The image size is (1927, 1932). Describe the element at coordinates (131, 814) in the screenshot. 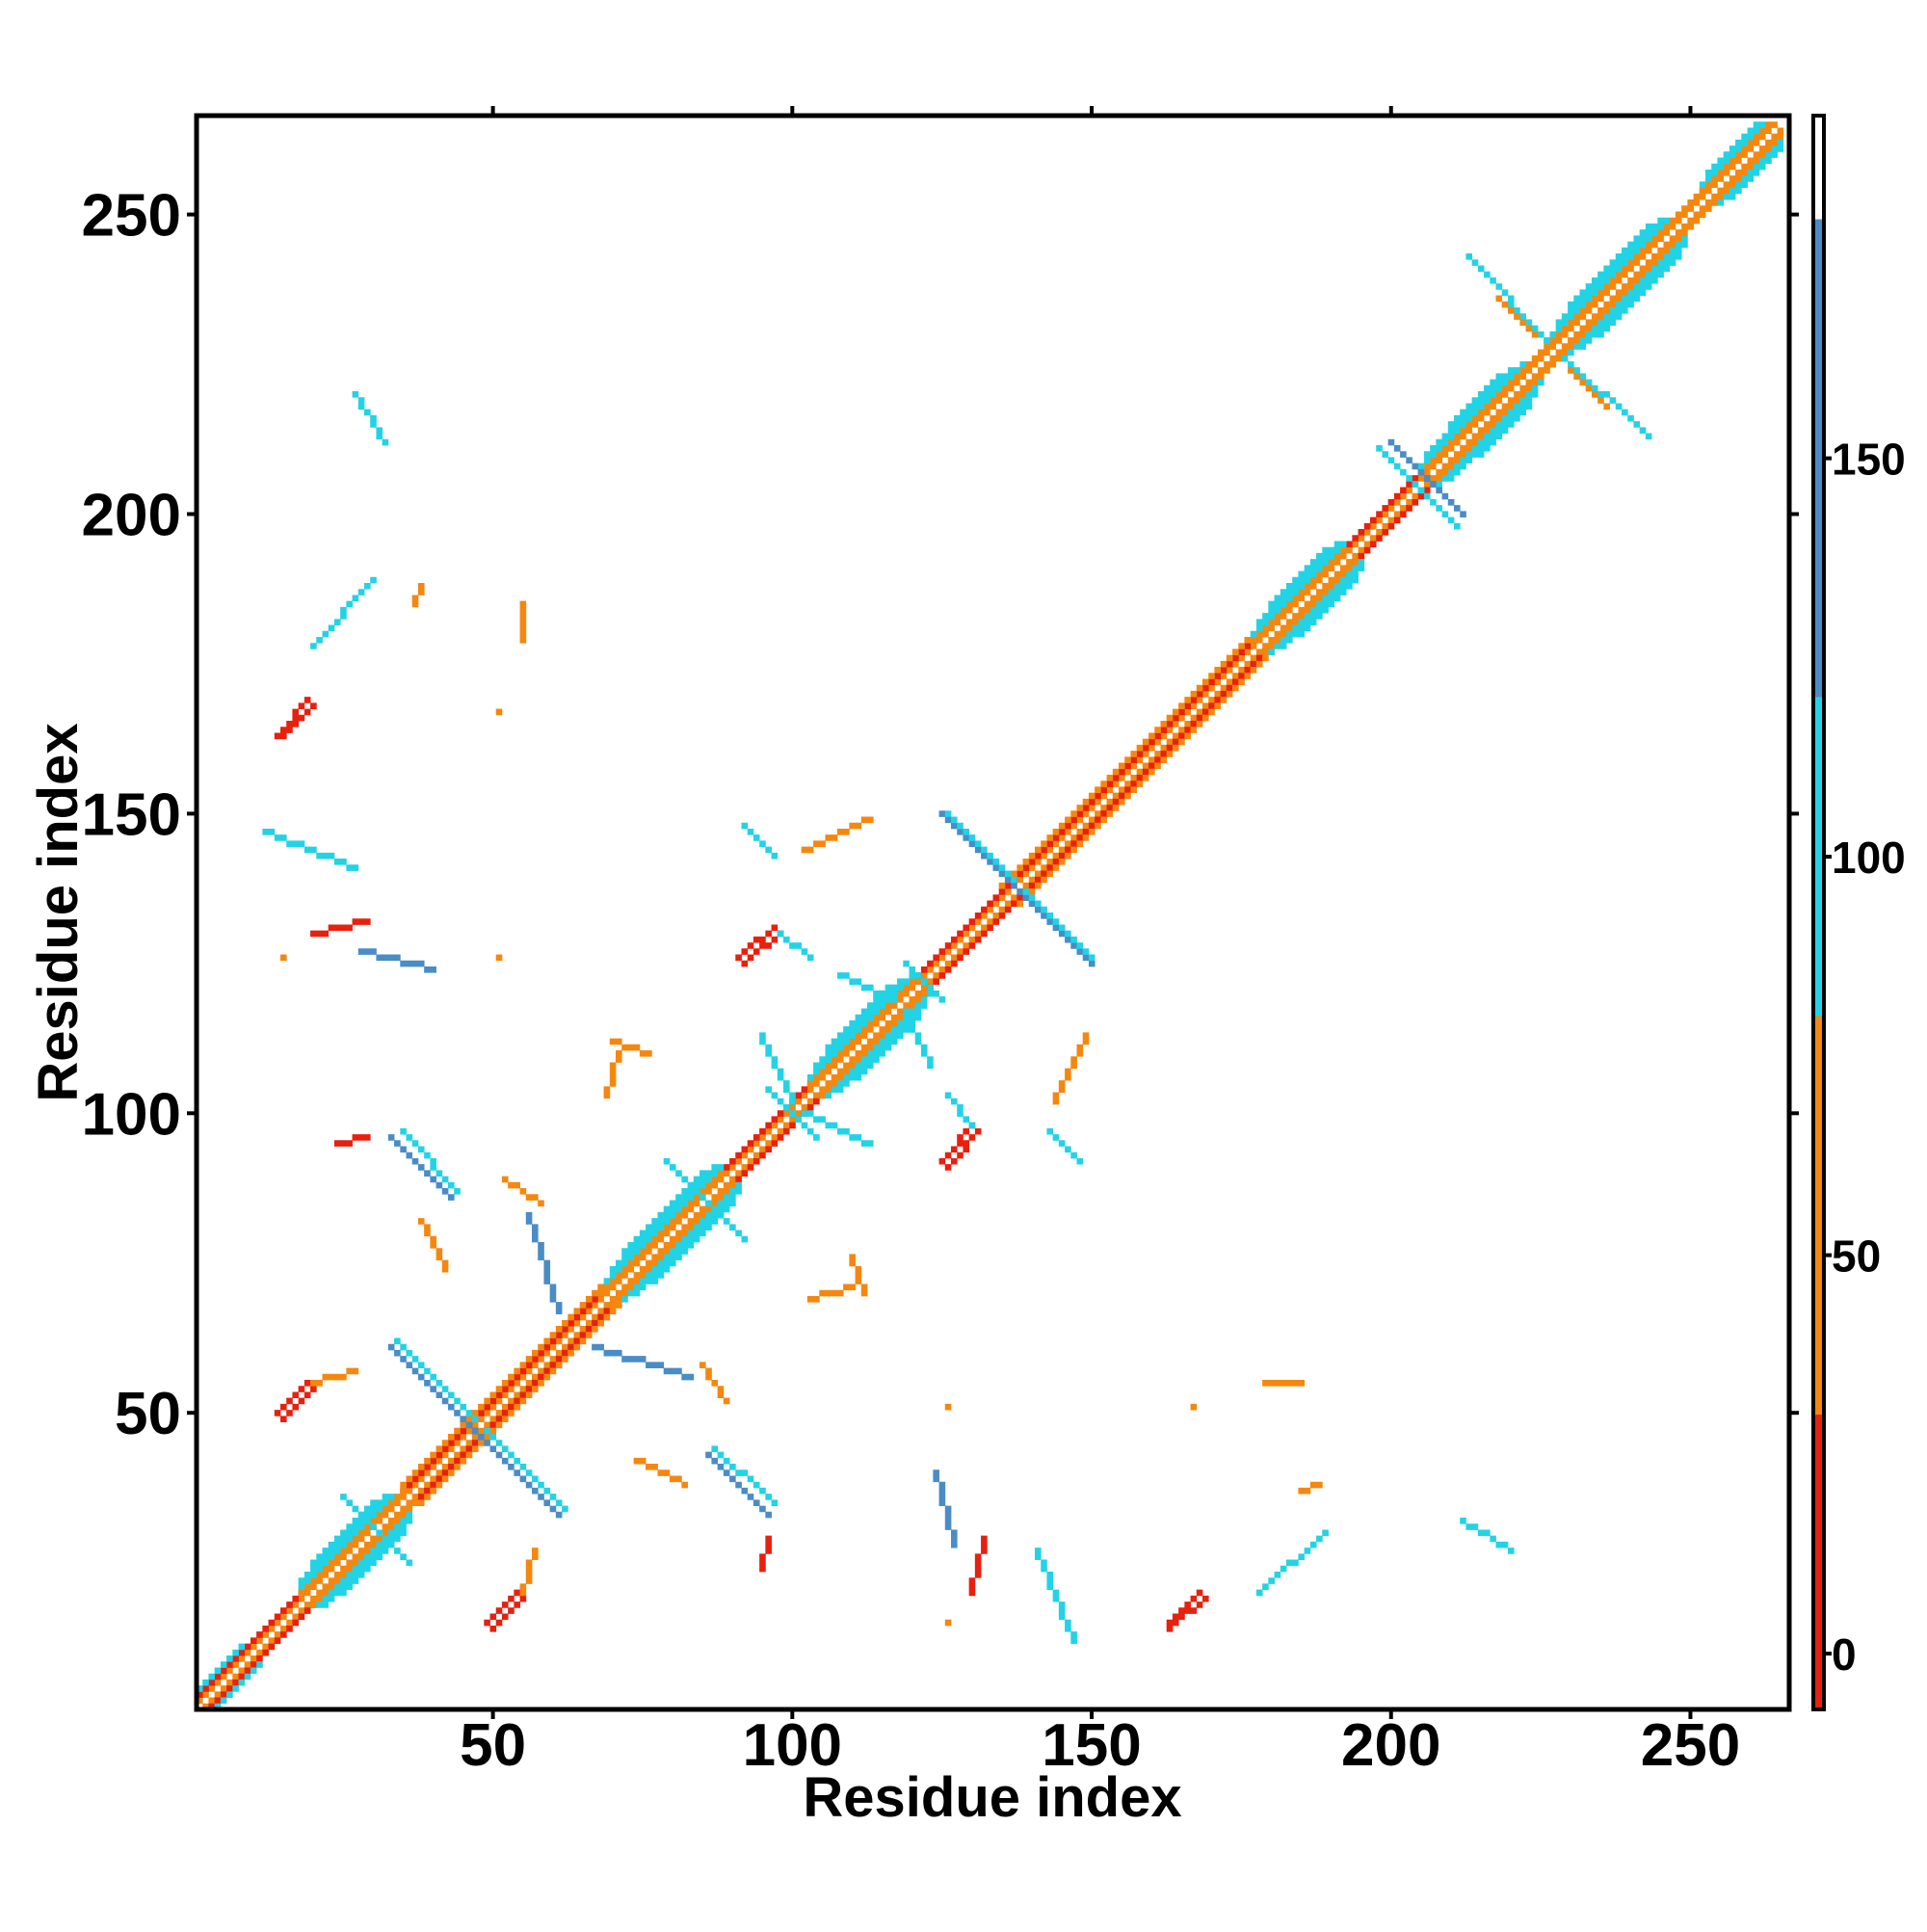

I see `y-tick-label: 150` at that location.